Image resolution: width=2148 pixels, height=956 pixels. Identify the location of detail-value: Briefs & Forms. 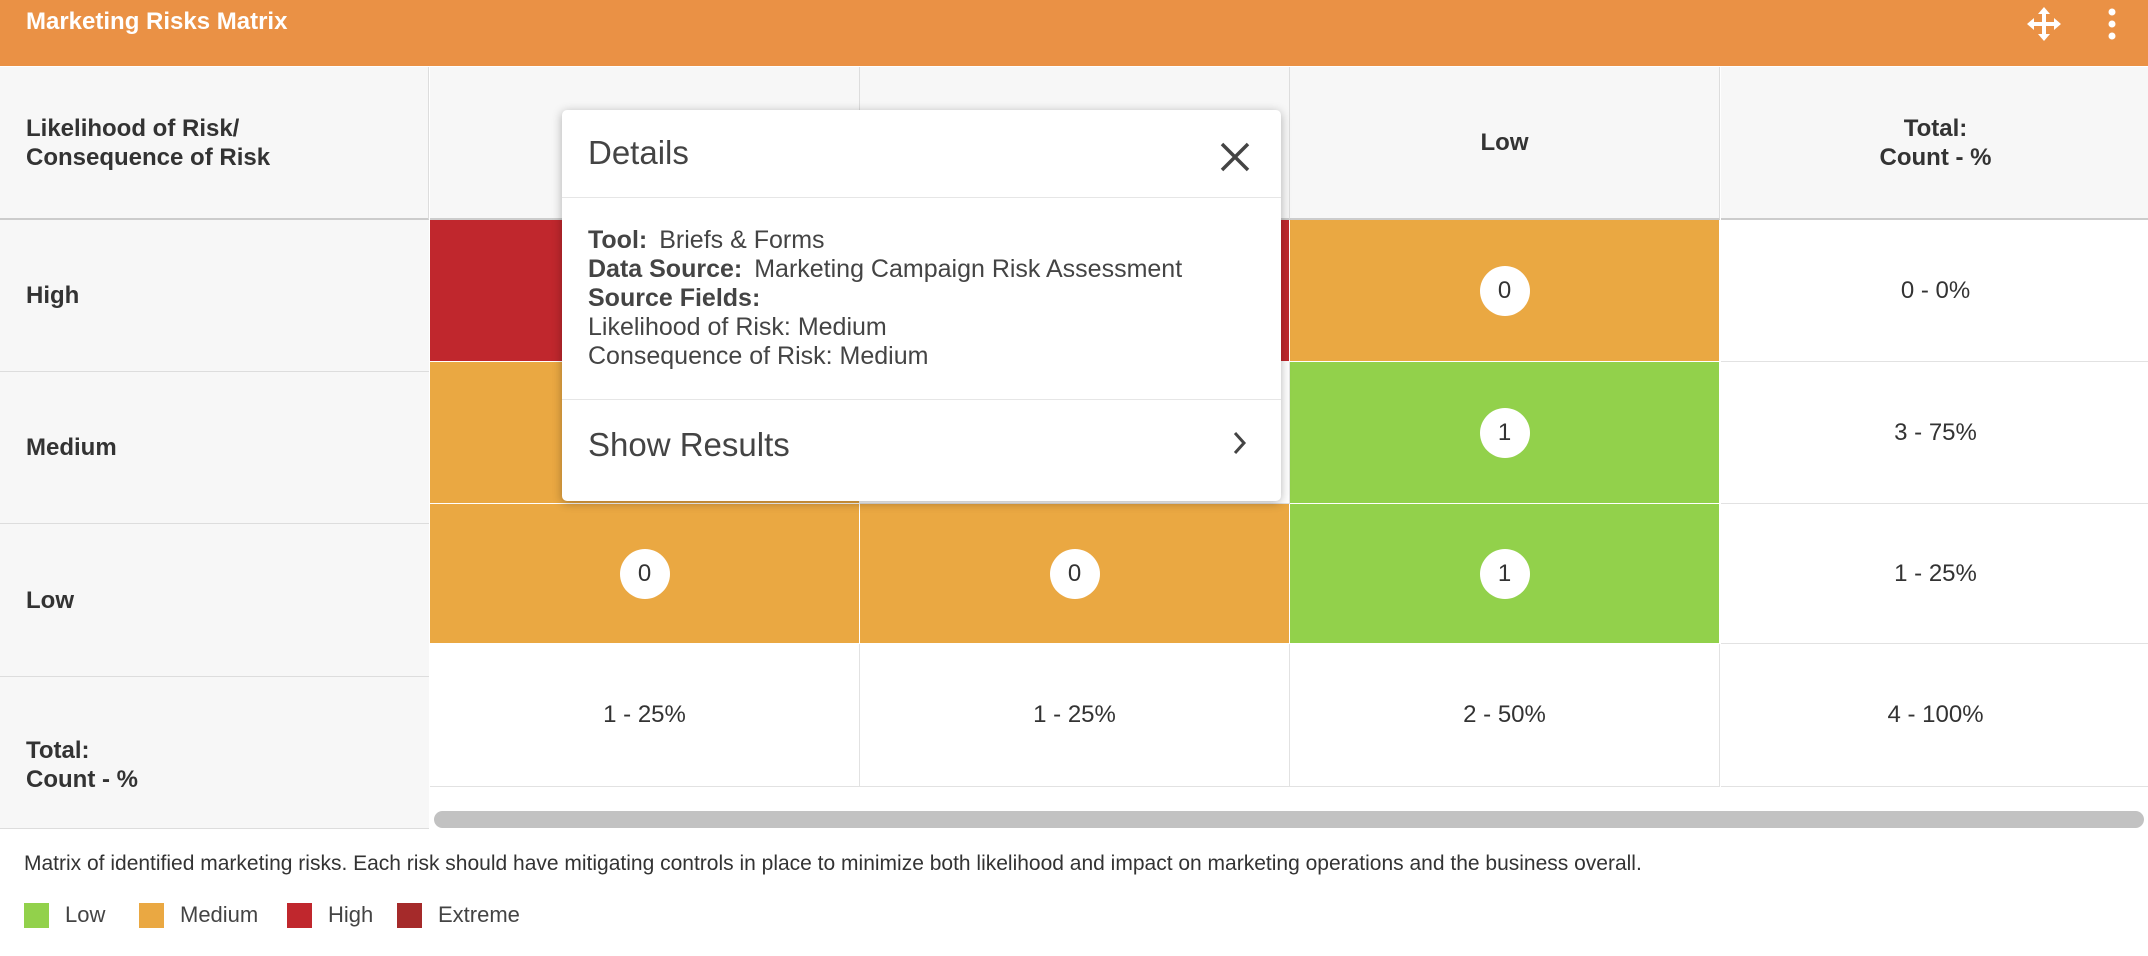
(742, 240).